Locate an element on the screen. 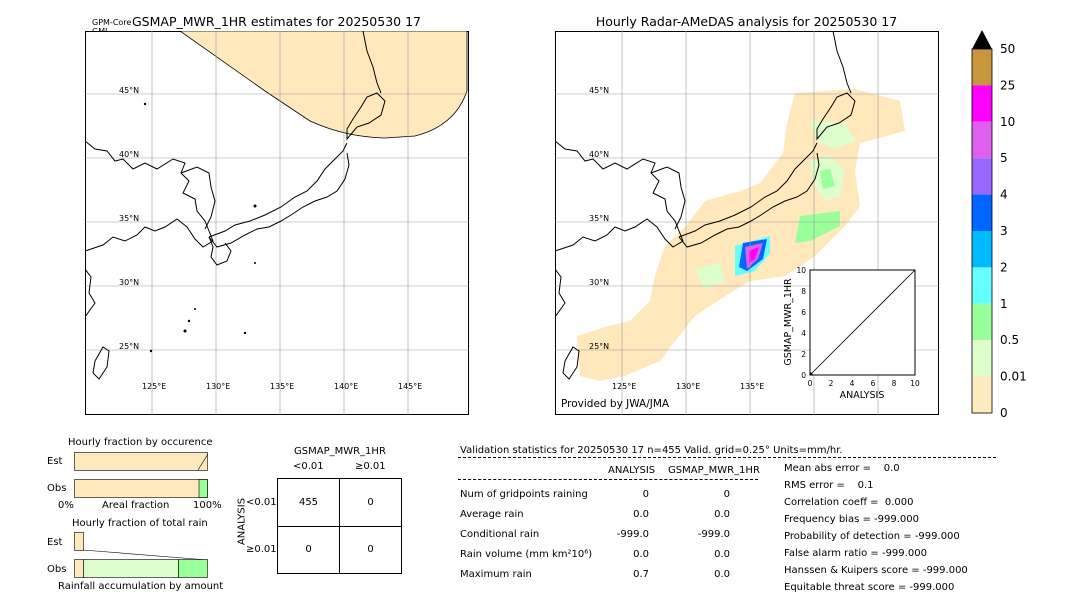 The width and height of the screenshot is (1080, 612). inset-ytick-6: 6 is located at coordinates (803, 312).